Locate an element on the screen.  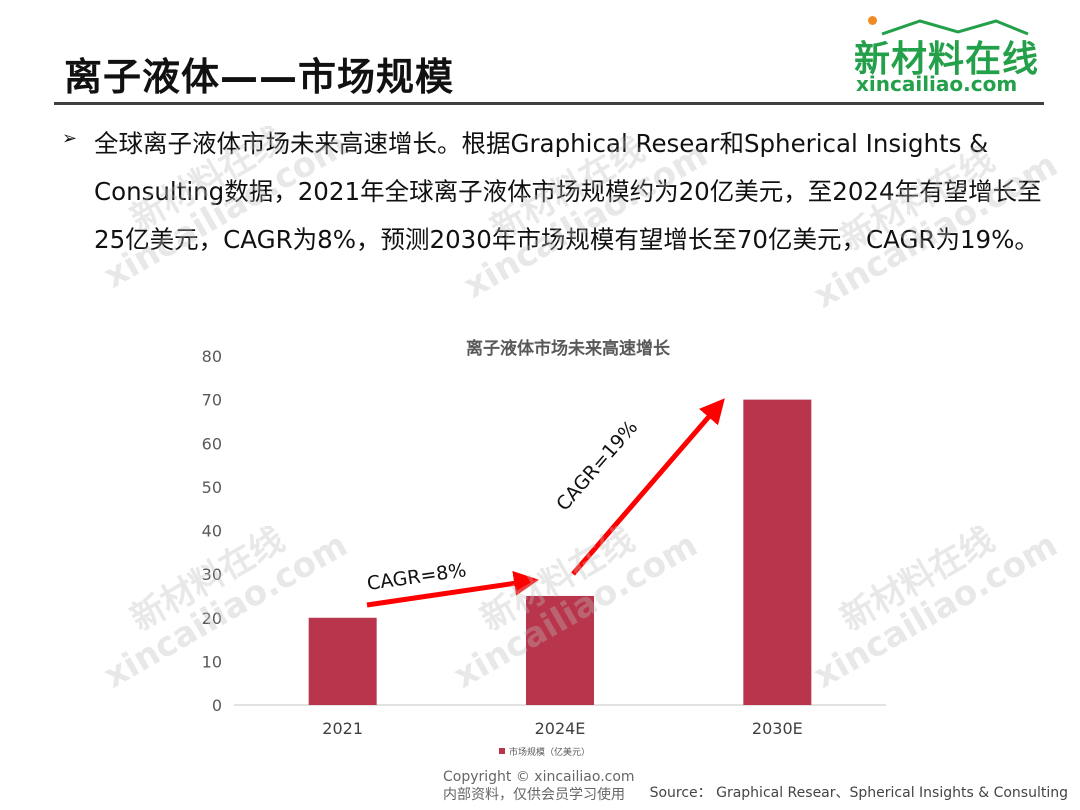
y-tick-label: 10 is located at coordinates (212, 661).